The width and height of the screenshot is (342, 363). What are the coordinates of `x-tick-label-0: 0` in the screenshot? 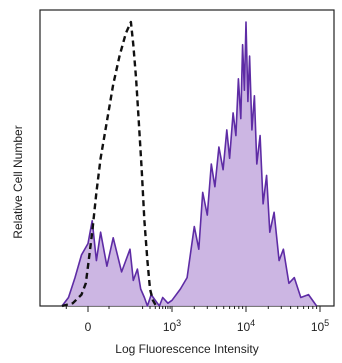 It's located at (88, 327).